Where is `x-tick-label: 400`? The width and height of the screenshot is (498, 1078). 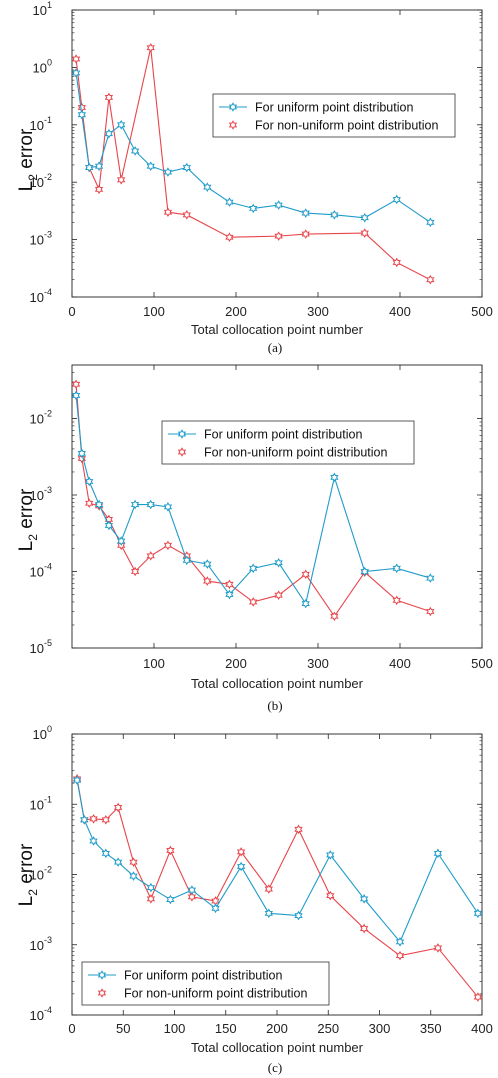
x-tick-label: 400 is located at coordinates (482, 1028).